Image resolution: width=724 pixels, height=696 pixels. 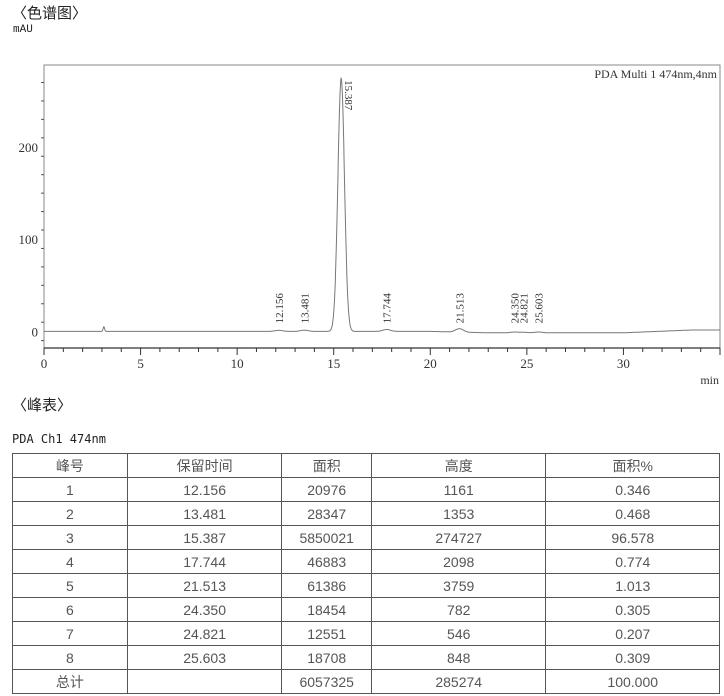 What do you see at coordinates (655, 74) in the screenshot?
I see `legend-label: PDA Multi 1 474nm,4nm` at bounding box center [655, 74].